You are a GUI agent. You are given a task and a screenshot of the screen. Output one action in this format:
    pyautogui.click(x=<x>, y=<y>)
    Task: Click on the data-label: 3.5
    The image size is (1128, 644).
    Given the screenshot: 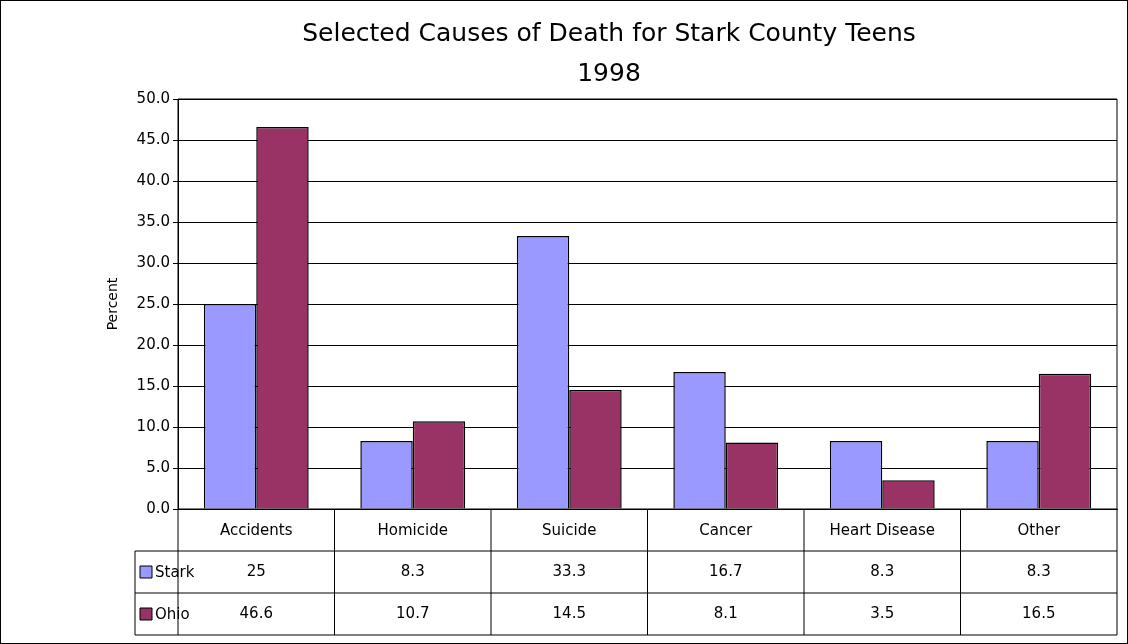 What is the action you would take?
    pyautogui.click(x=882, y=612)
    